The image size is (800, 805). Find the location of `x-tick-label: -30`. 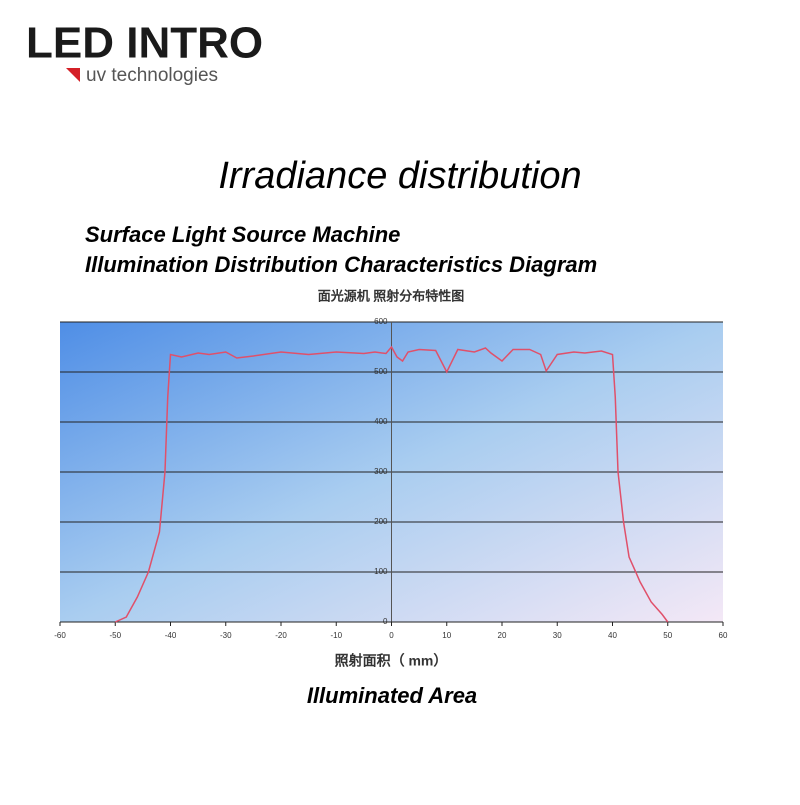

x-tick-label: -30 is located at coordinates (226, 635).